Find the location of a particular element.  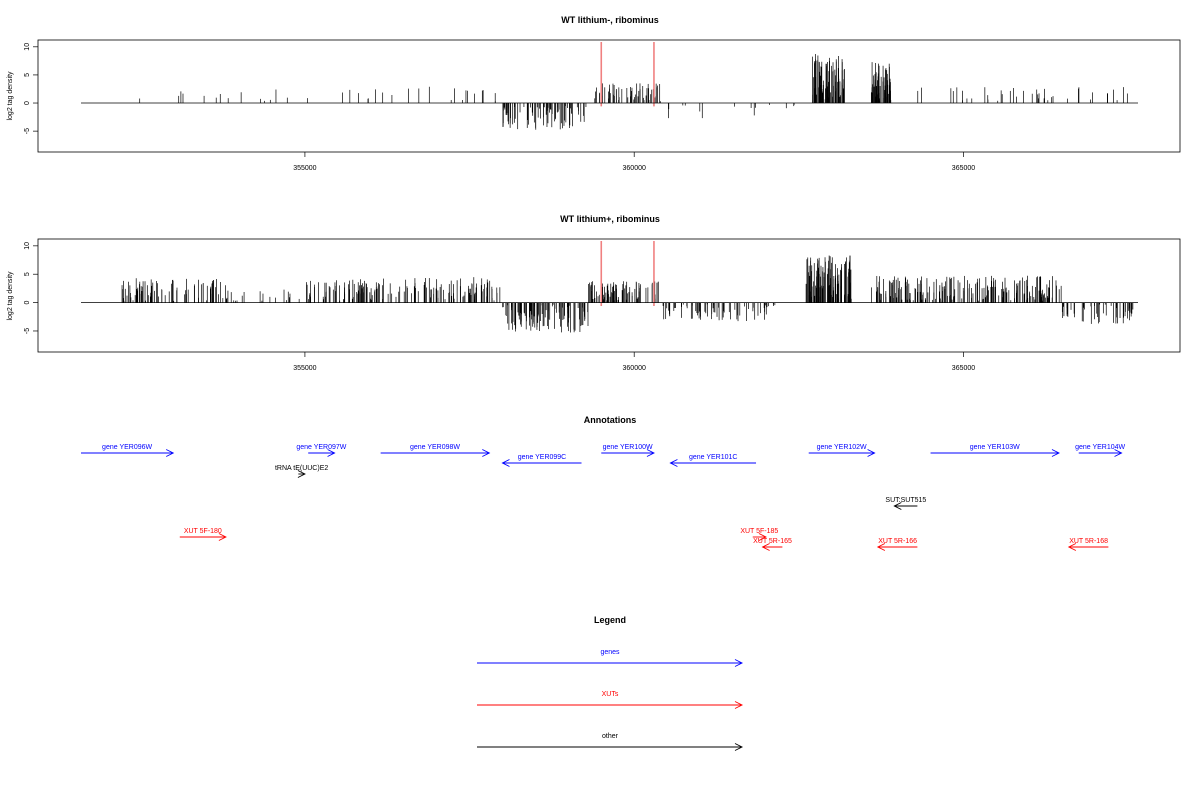

annotations-title: Annotations is located at coordinates (610, 420).